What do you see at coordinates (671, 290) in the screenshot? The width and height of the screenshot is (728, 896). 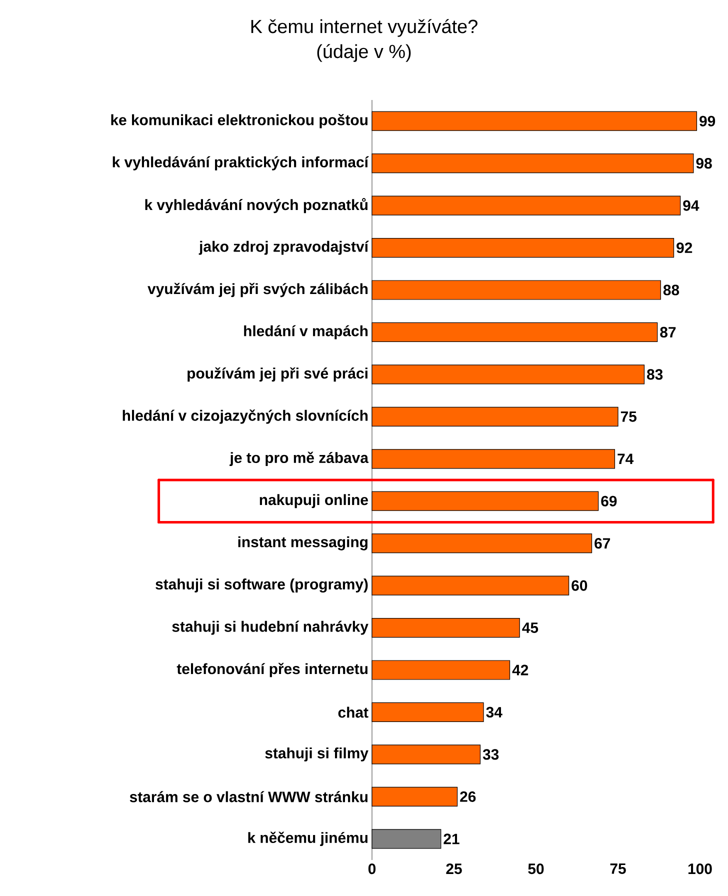 I see `data-label: 88` at bounding box center [671, 290].